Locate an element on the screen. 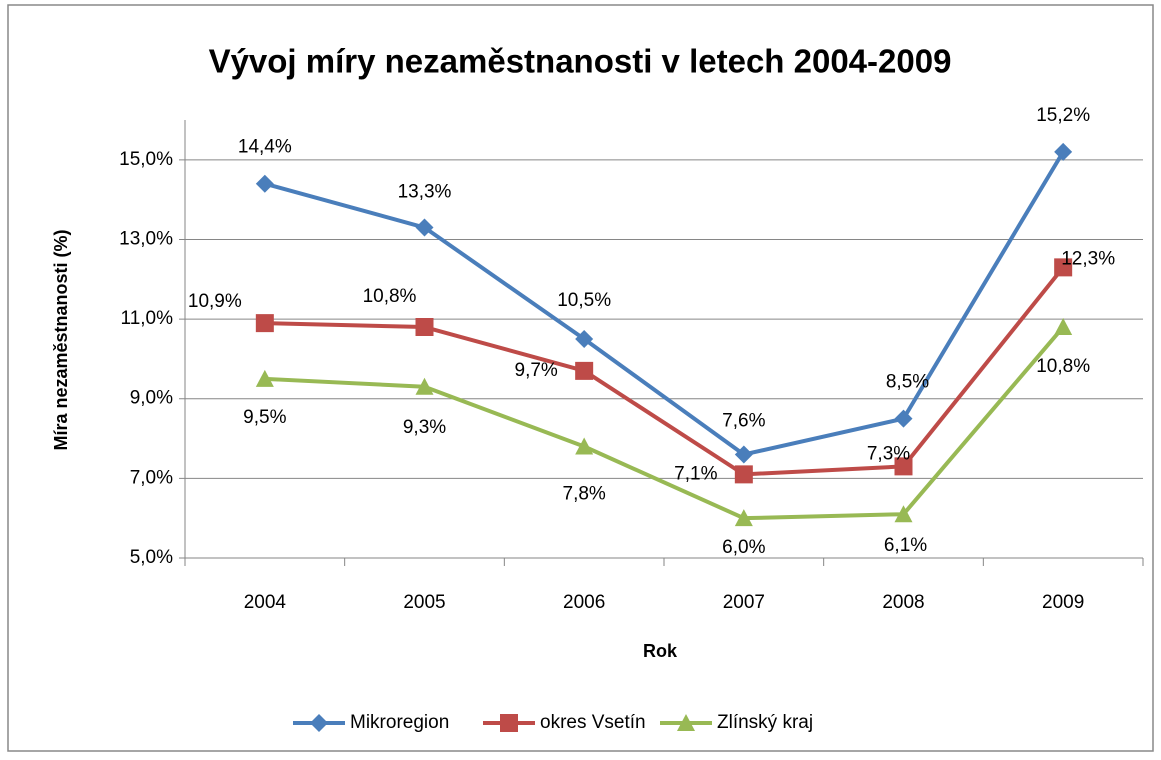 The image size is (1161, 760). y-tick-label: 15,0% is located at coordinates (146, 159).